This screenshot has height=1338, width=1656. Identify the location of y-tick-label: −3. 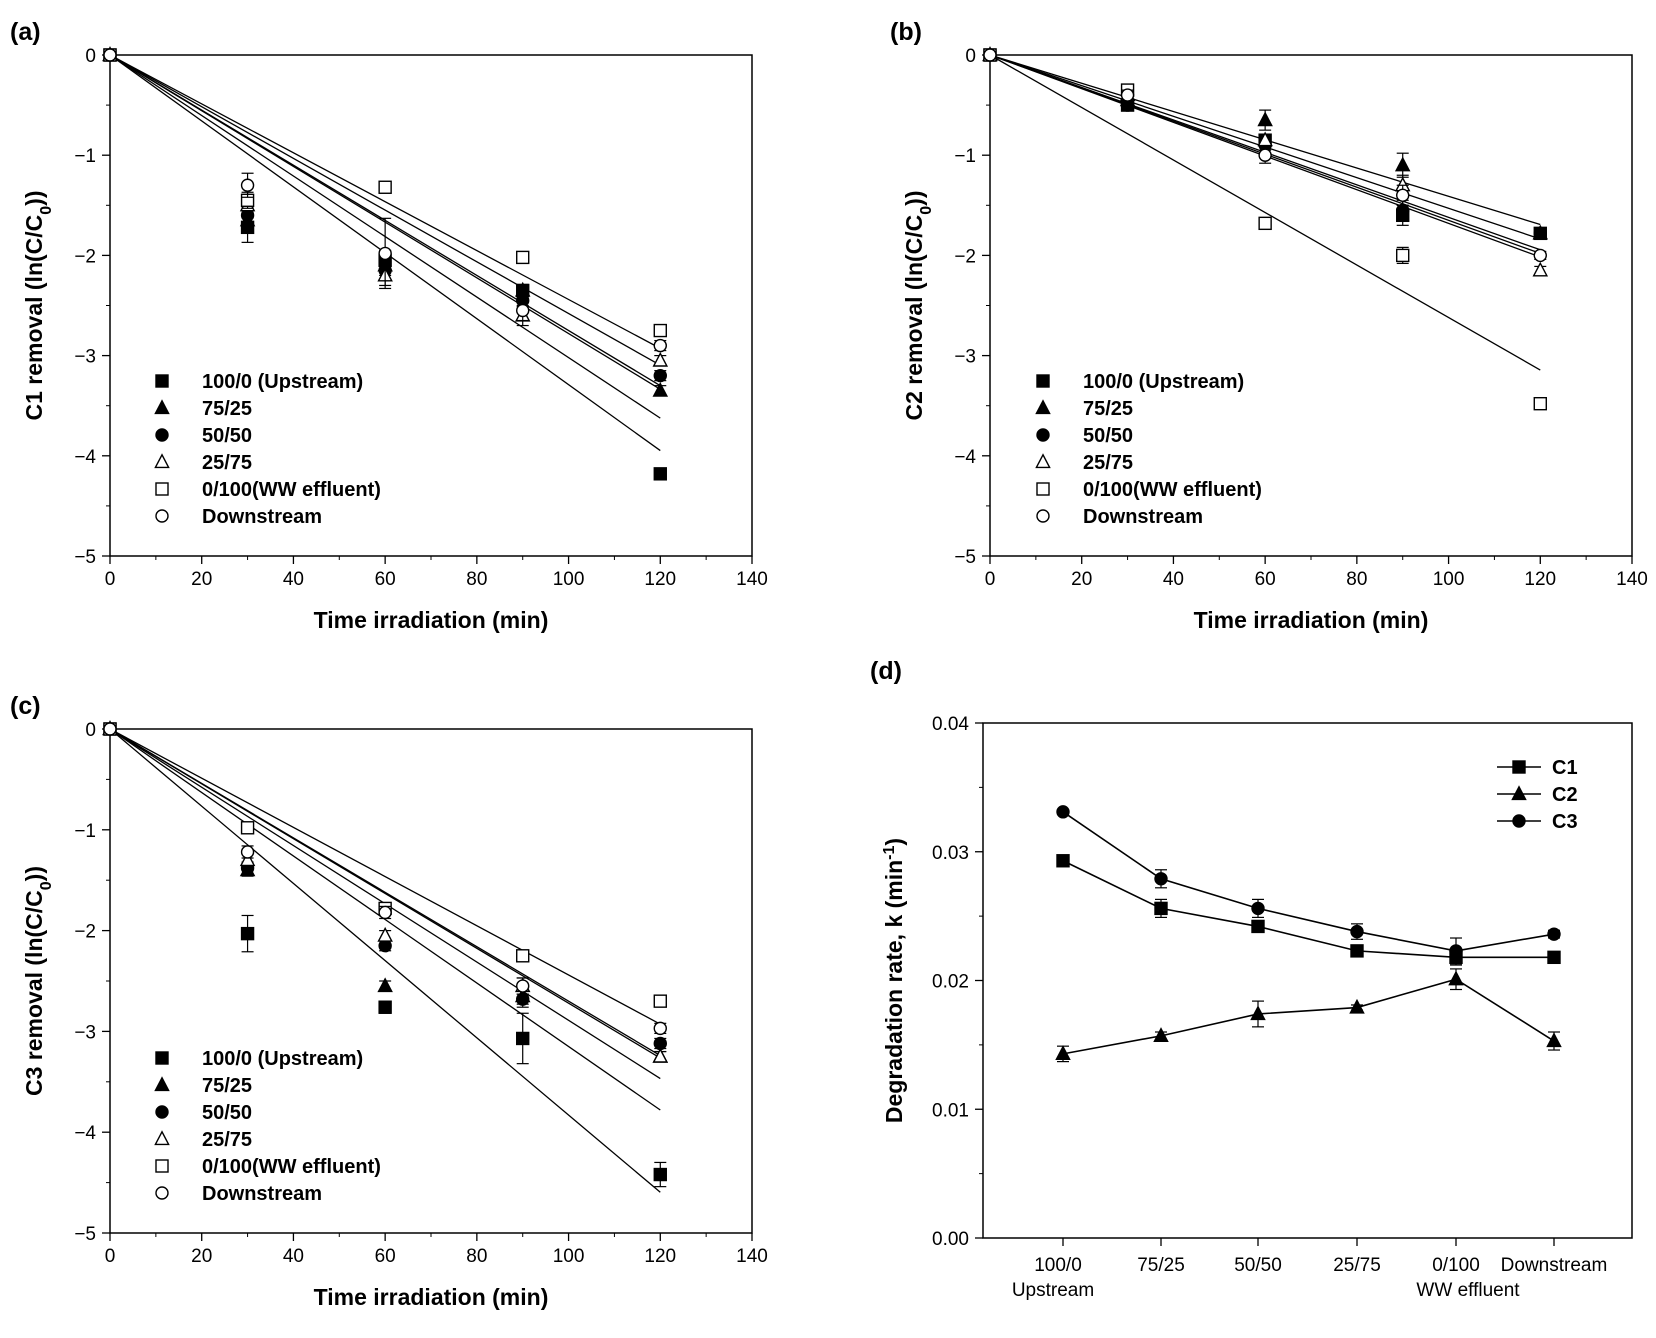
(85, 1032).